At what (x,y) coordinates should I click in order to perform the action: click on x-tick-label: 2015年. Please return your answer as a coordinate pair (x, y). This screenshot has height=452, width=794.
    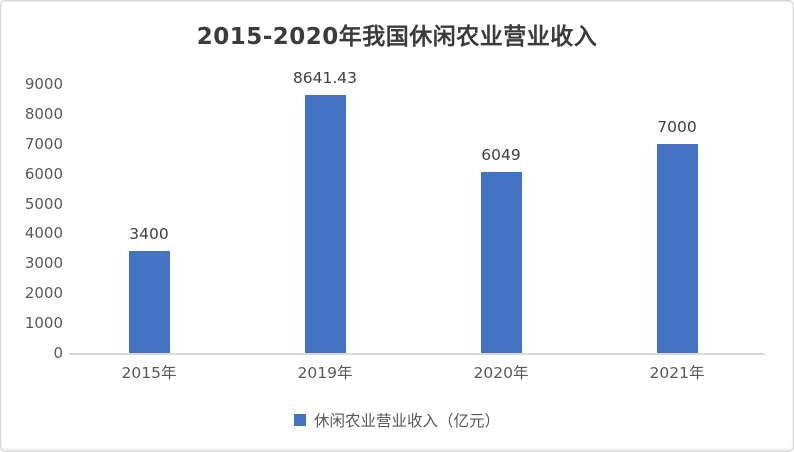
    Looking at the image, I should click on (149, 373).